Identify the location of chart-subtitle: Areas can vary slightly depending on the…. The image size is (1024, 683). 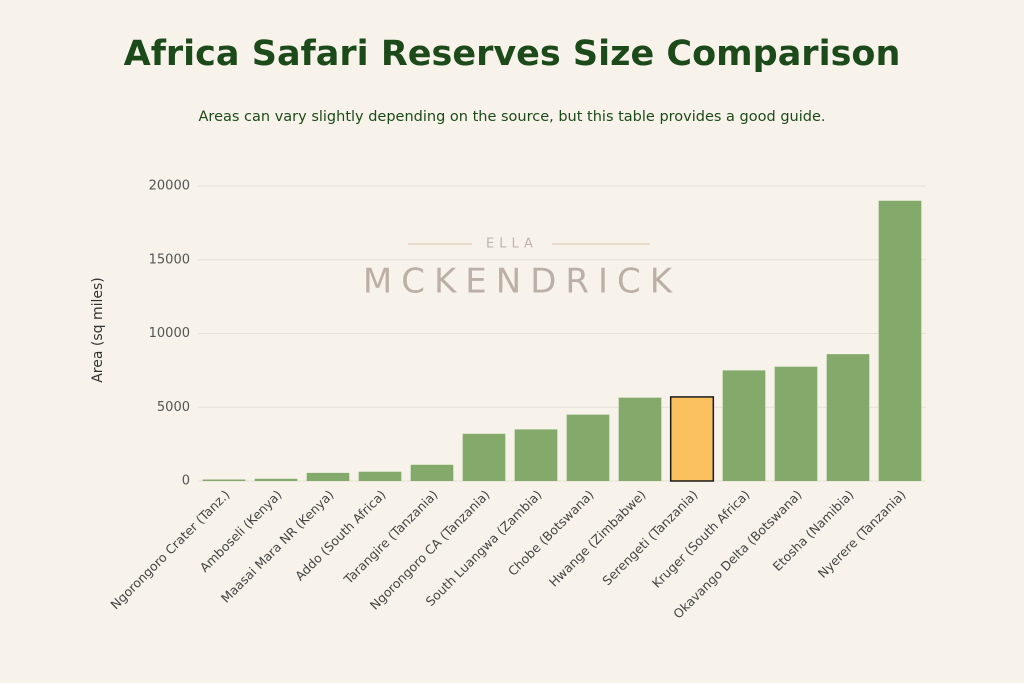
(512, 117).